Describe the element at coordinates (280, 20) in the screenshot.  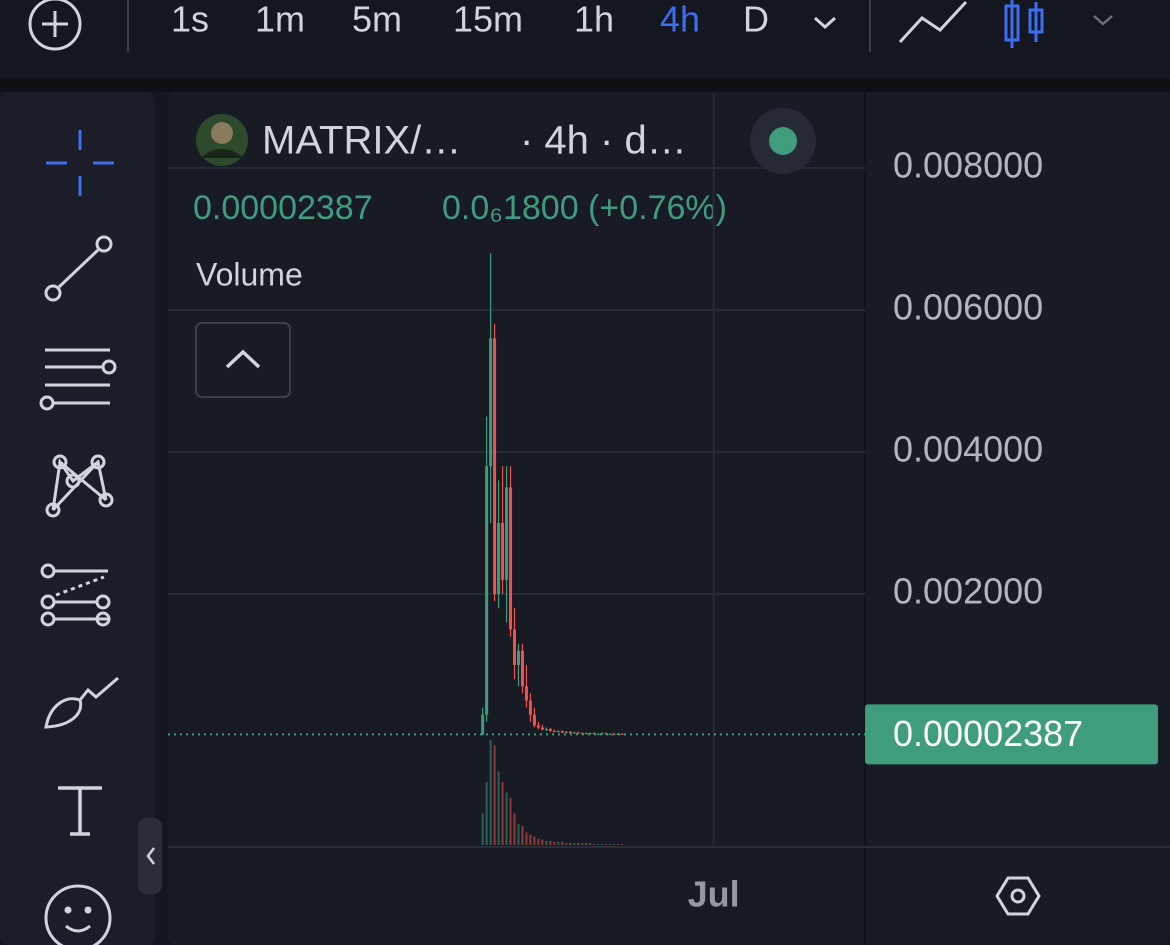
I see `interval-button: 1m` at that location.